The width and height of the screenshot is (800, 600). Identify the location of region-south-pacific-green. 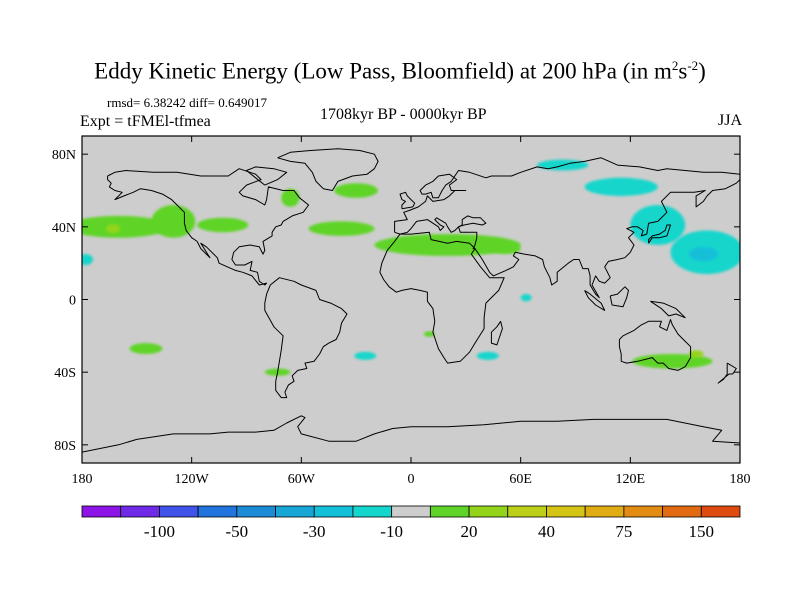
(146, 348).